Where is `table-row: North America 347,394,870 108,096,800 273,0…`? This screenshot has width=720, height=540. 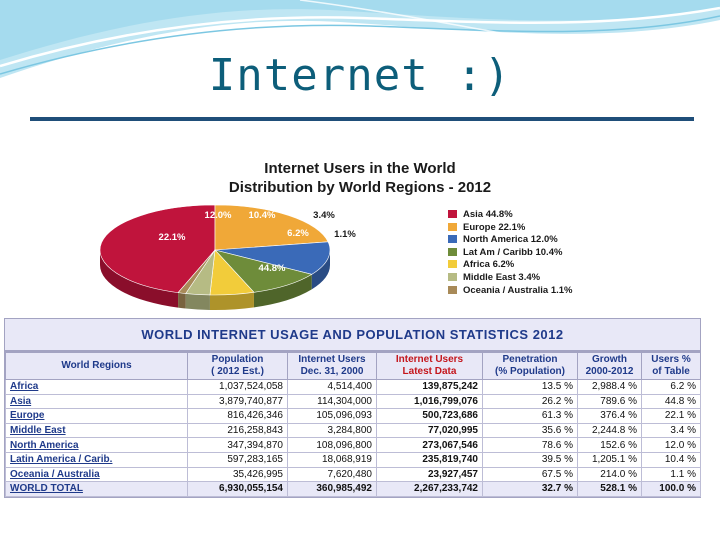 table-row: North America 347,394,870 108,096,800 273,0… is located at coordinates (353, 445).